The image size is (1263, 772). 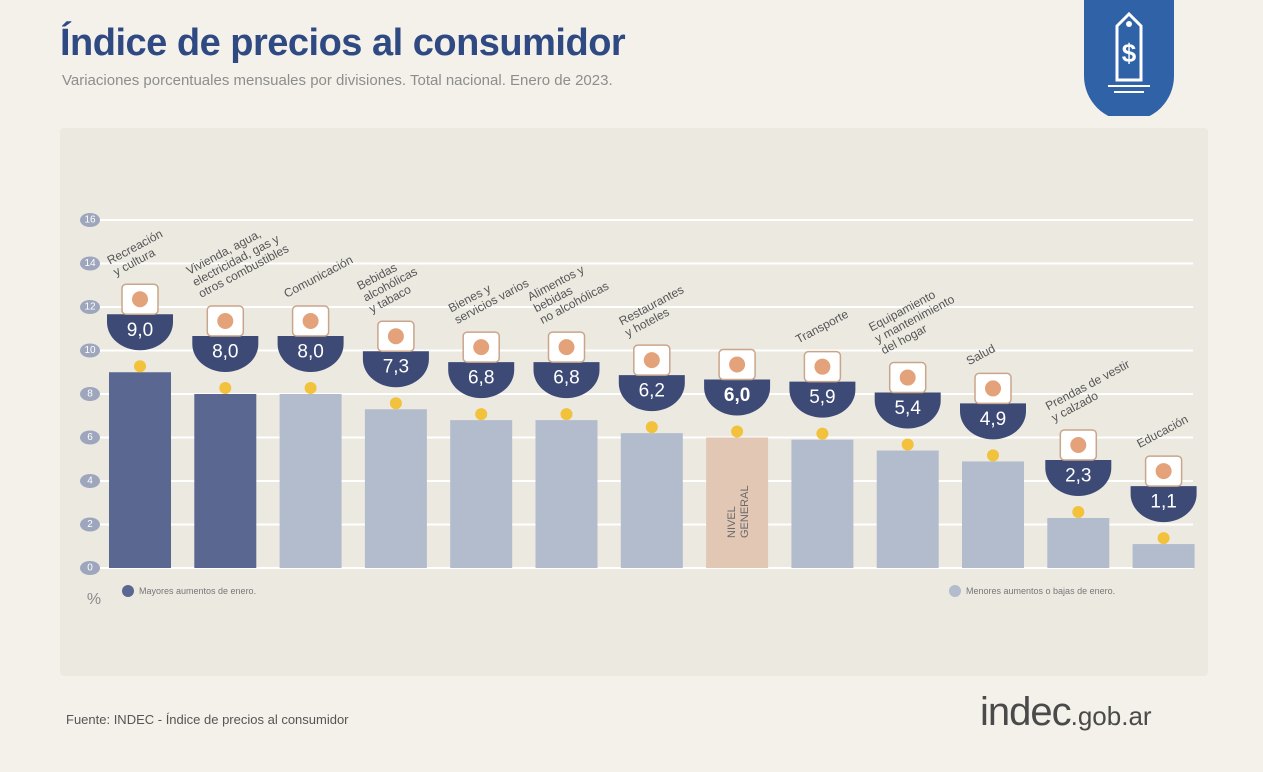 What do you see at coordinates (914, 318) in the screenshot?
I see `category-label: Equipamientoy mantenimientodel hogar` at bounding box center [914, 318].